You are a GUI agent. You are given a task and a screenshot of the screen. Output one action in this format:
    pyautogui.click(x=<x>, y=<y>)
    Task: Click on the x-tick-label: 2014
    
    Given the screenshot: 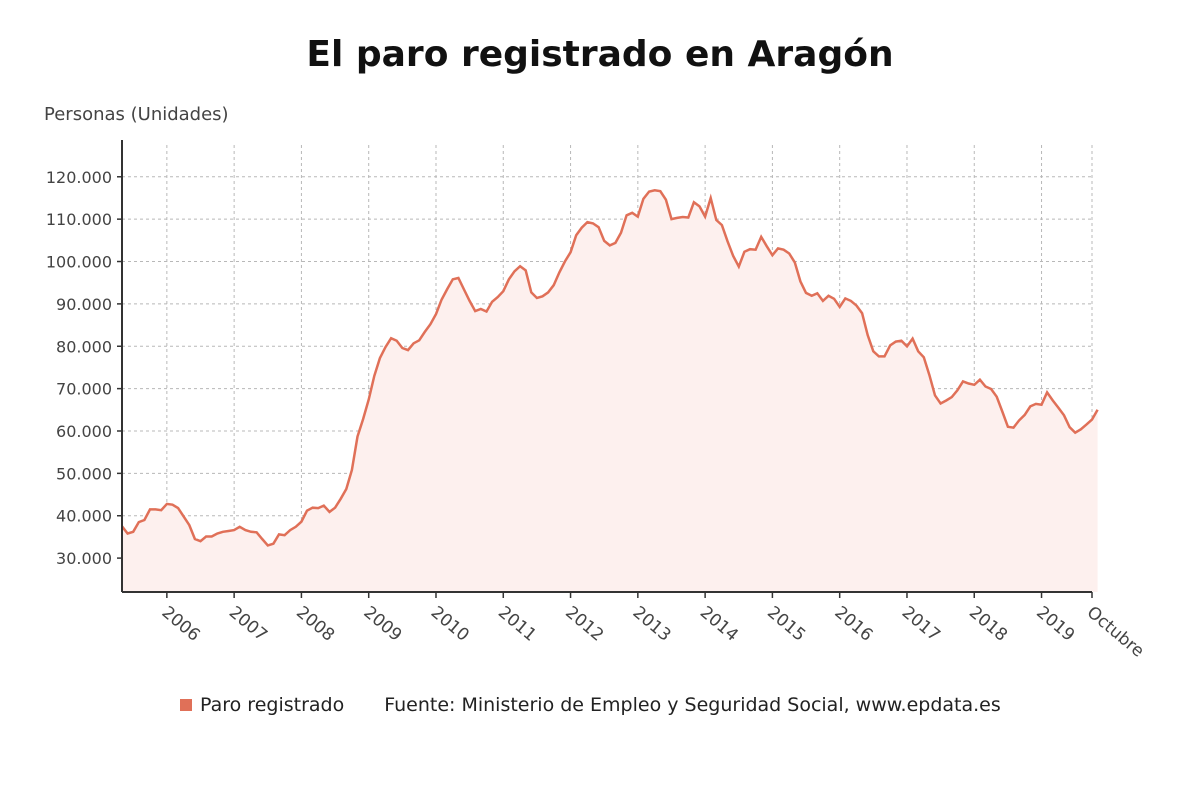 What is the action you would take?
    pyautogui.click(x=719, y=624)
    